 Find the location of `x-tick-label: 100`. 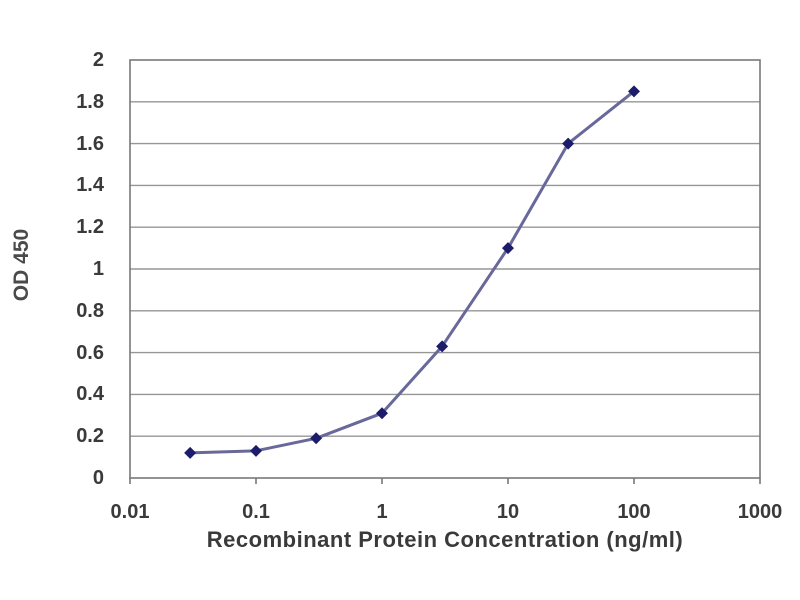

x-tick-label: 100 is located at coordinates (634, 512).